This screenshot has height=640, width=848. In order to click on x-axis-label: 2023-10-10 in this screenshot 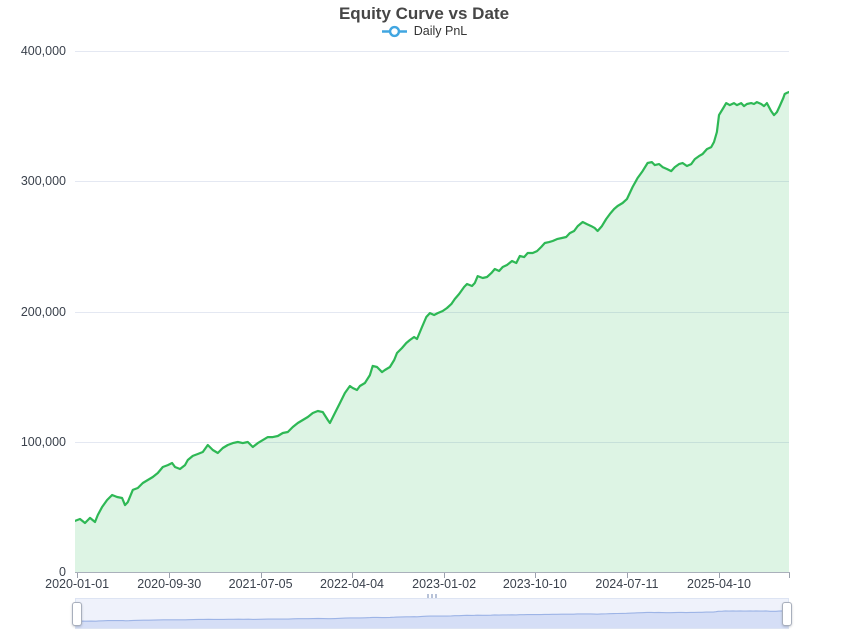, I will do `click(534, 584)`.